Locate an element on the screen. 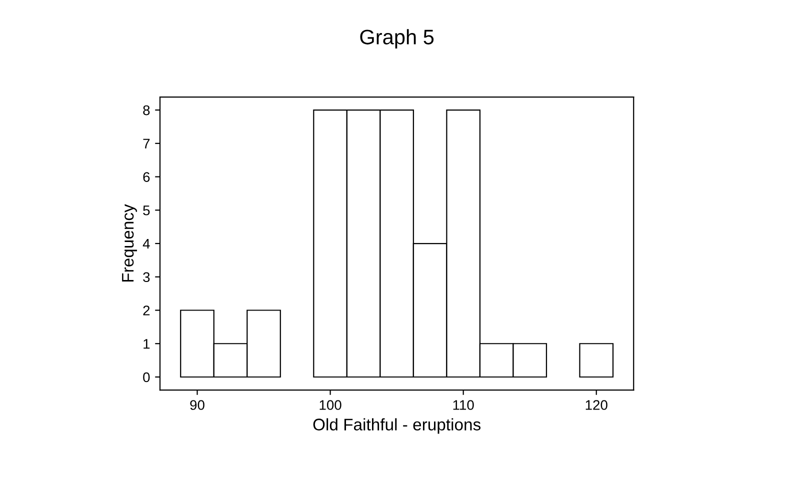 Image resolution: width=794 pixels, height=488 pixels. y-tick-label: 1 is located at coordinates (147, 344).